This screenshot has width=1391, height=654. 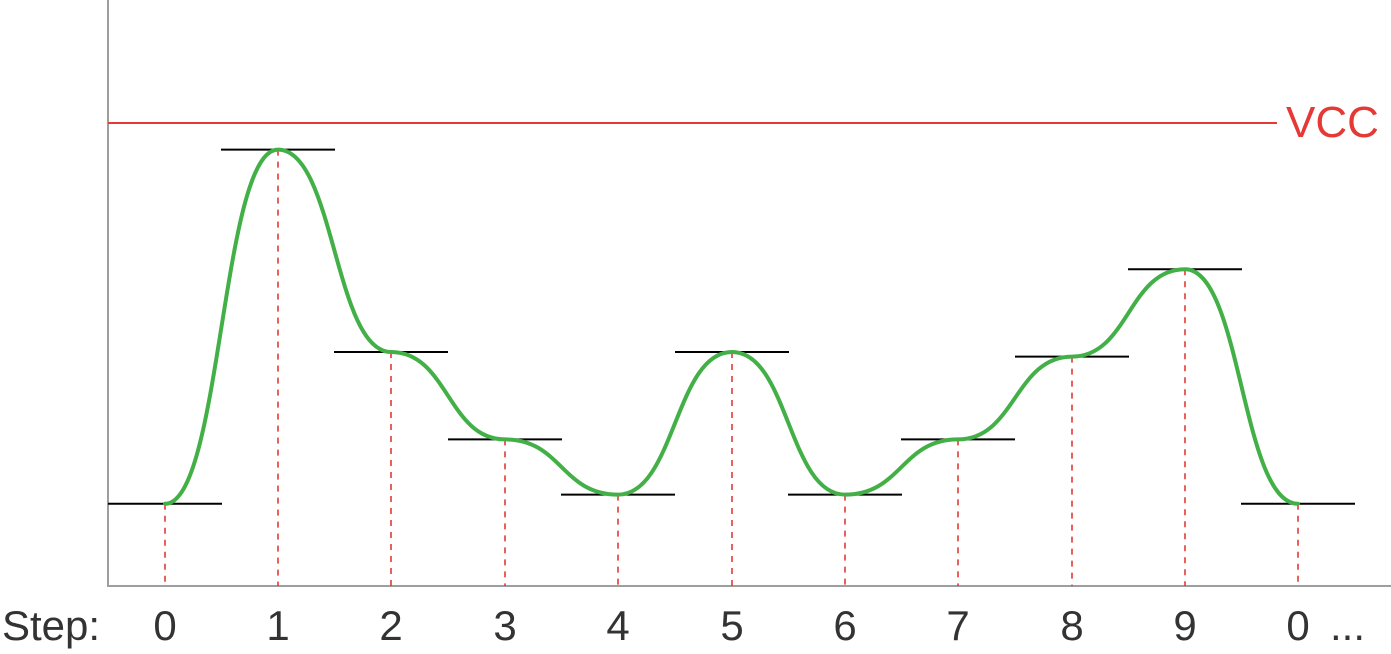 I want to click on step-label-3: 3, so click(x=504, y=625).